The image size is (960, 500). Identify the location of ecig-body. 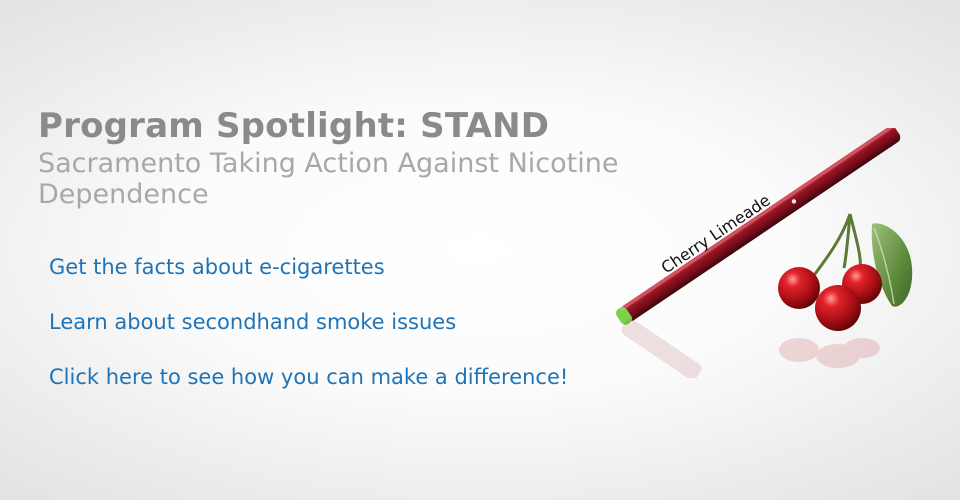
(758, 226).